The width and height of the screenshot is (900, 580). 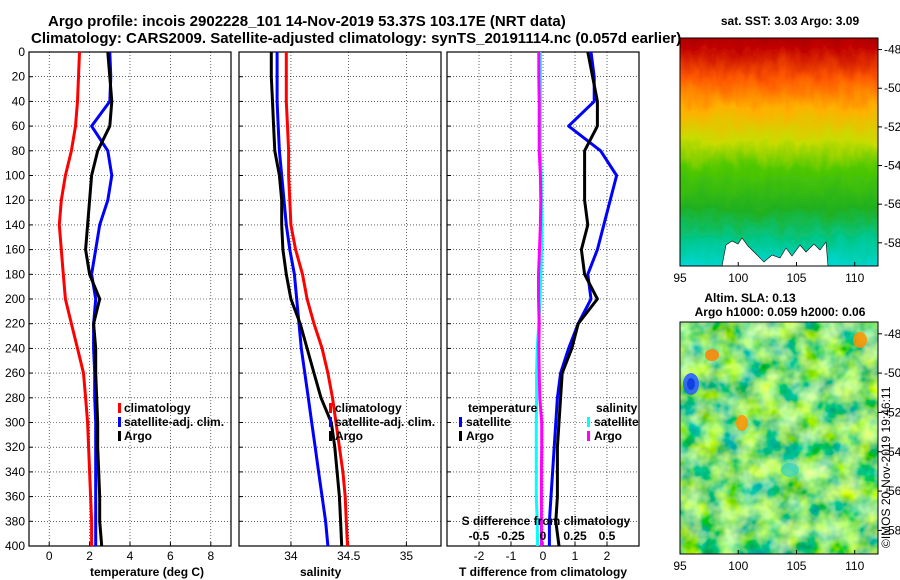 What do you see at coordinates (511, 536) in the screenshot?
I see `secondary-tick-label: -0.25` at bounding box center [511, 536].